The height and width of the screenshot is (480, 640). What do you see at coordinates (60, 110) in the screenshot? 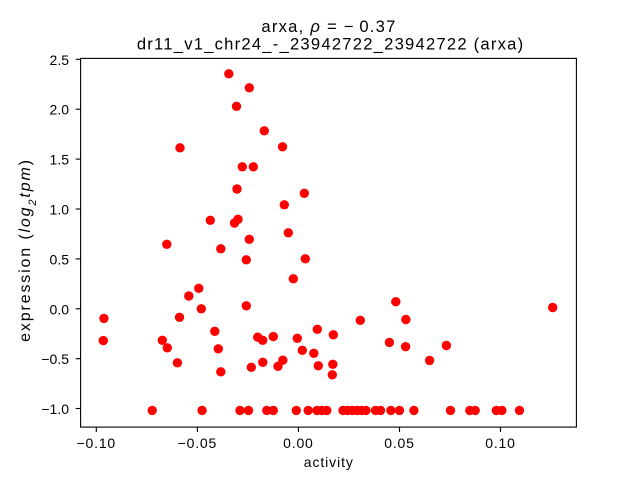
I see `svg-text: 2.0` at bounding box center [60, 110].